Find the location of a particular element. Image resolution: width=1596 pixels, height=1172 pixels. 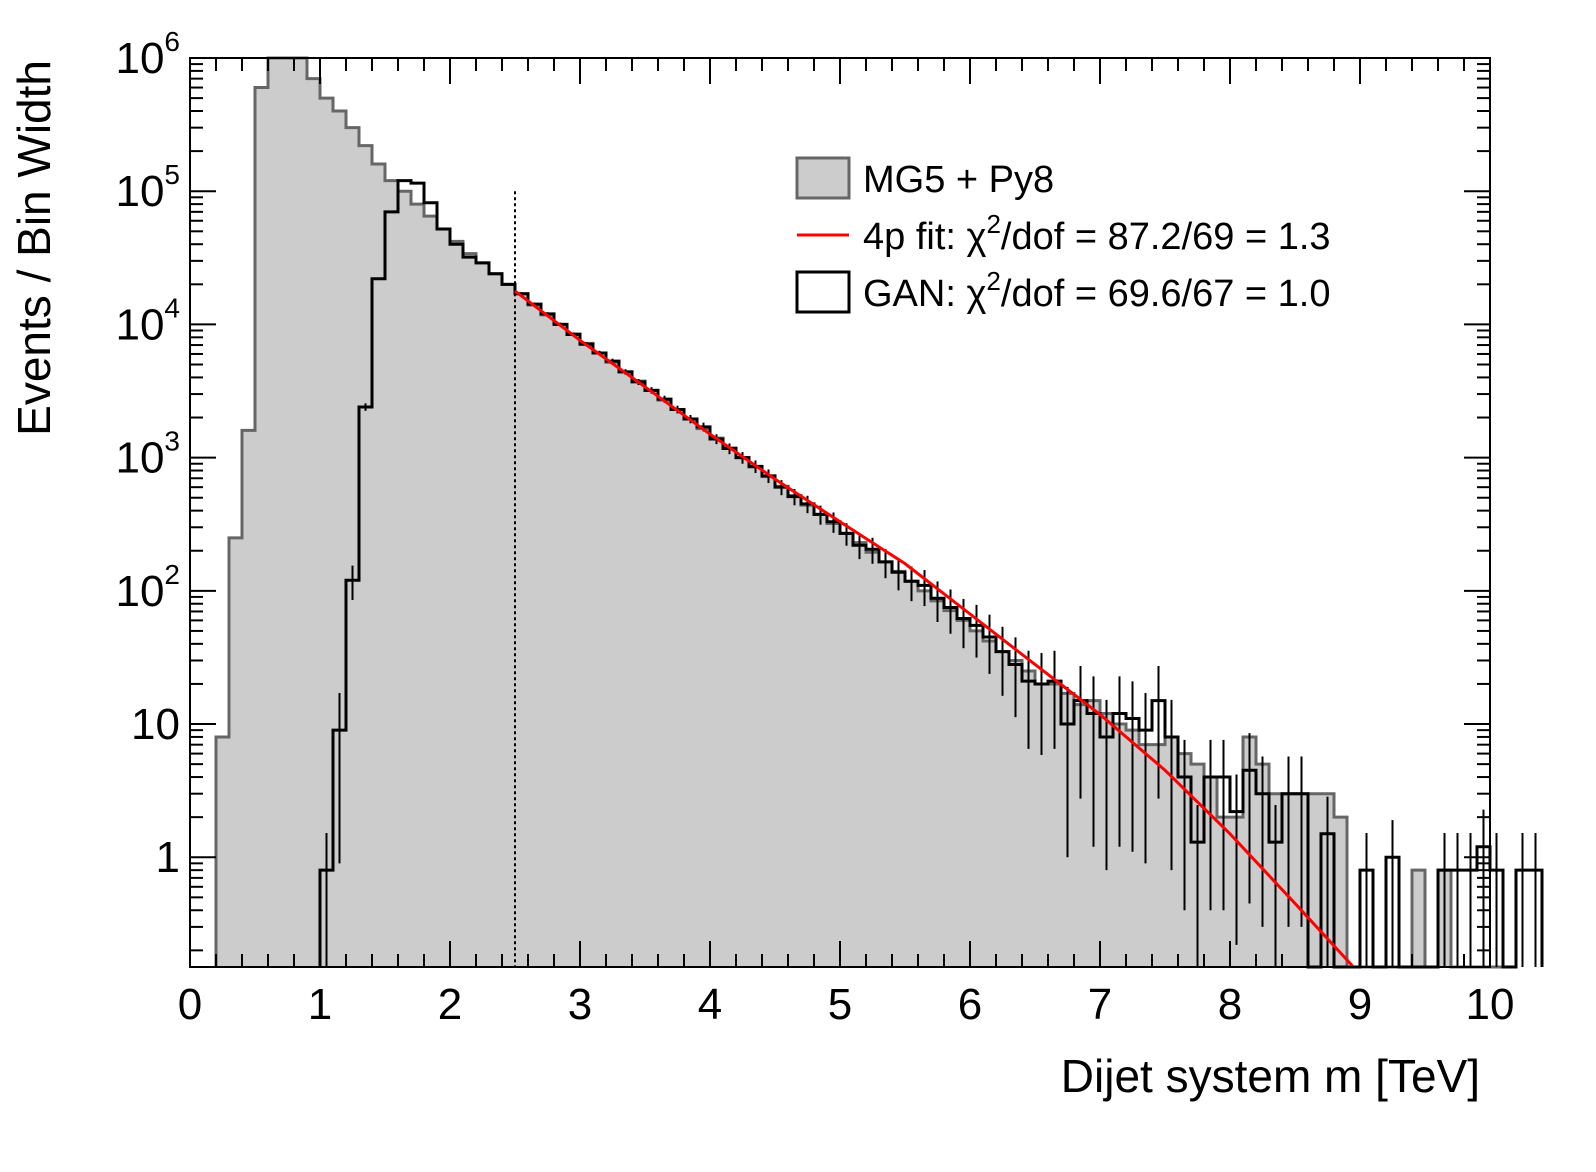

y-tick-base: 1 is located at coordinates (168, 857).